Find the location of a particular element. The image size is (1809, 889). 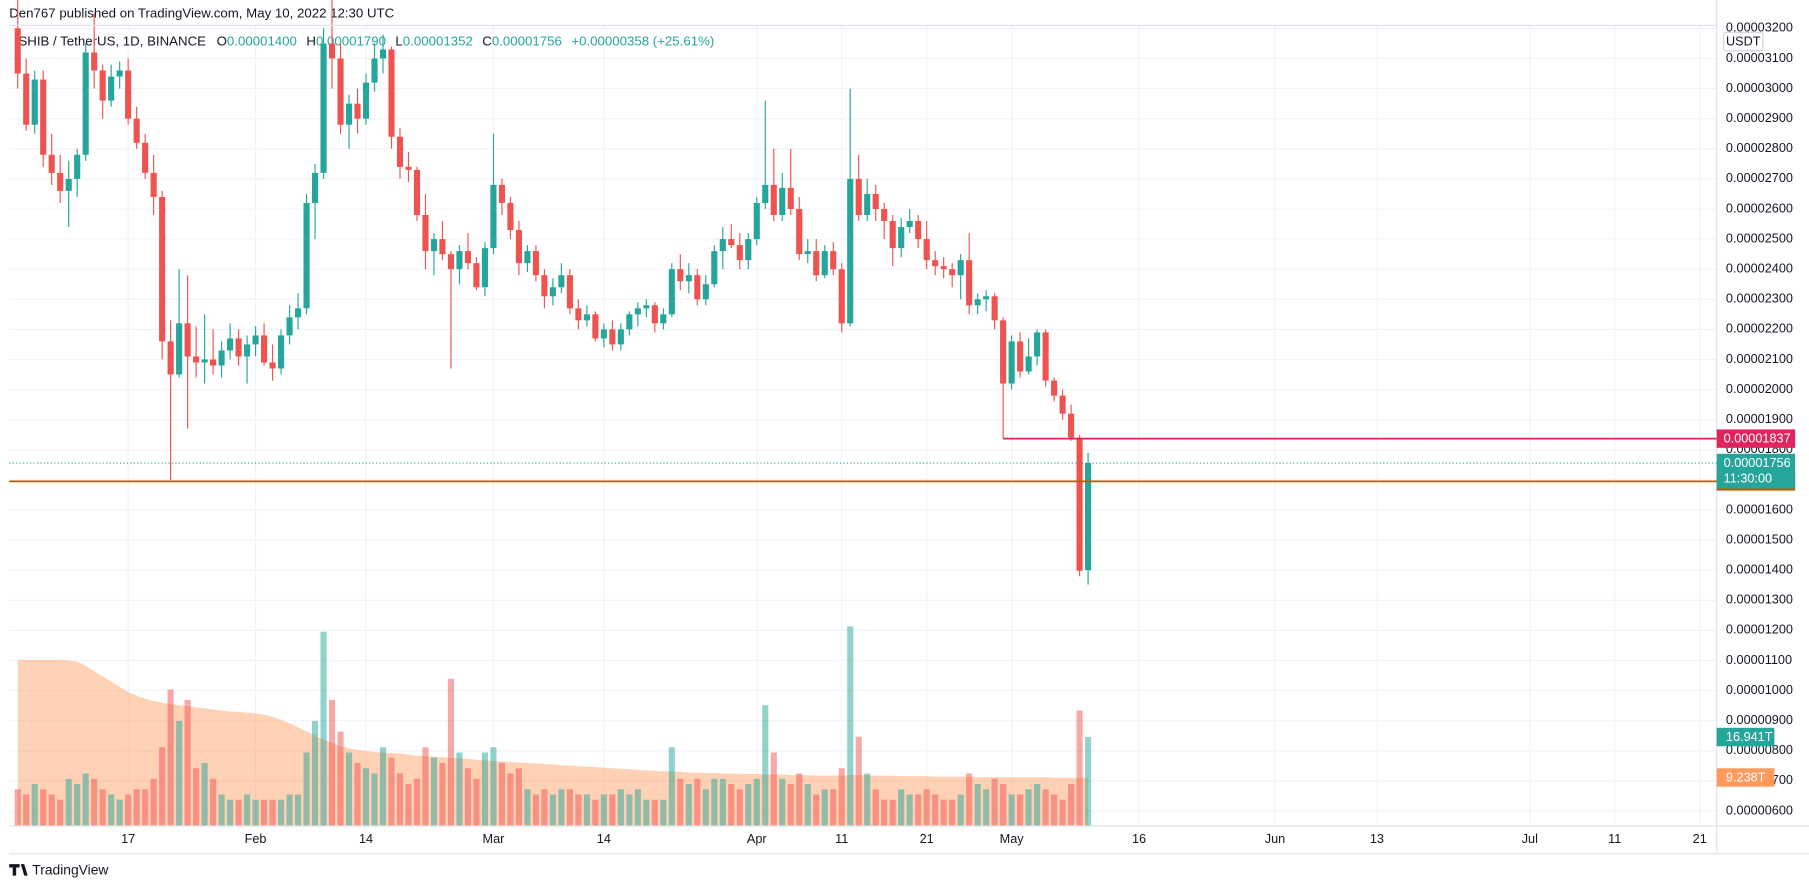

x-tick-label: 16 is located at coordinates (1139, 839).